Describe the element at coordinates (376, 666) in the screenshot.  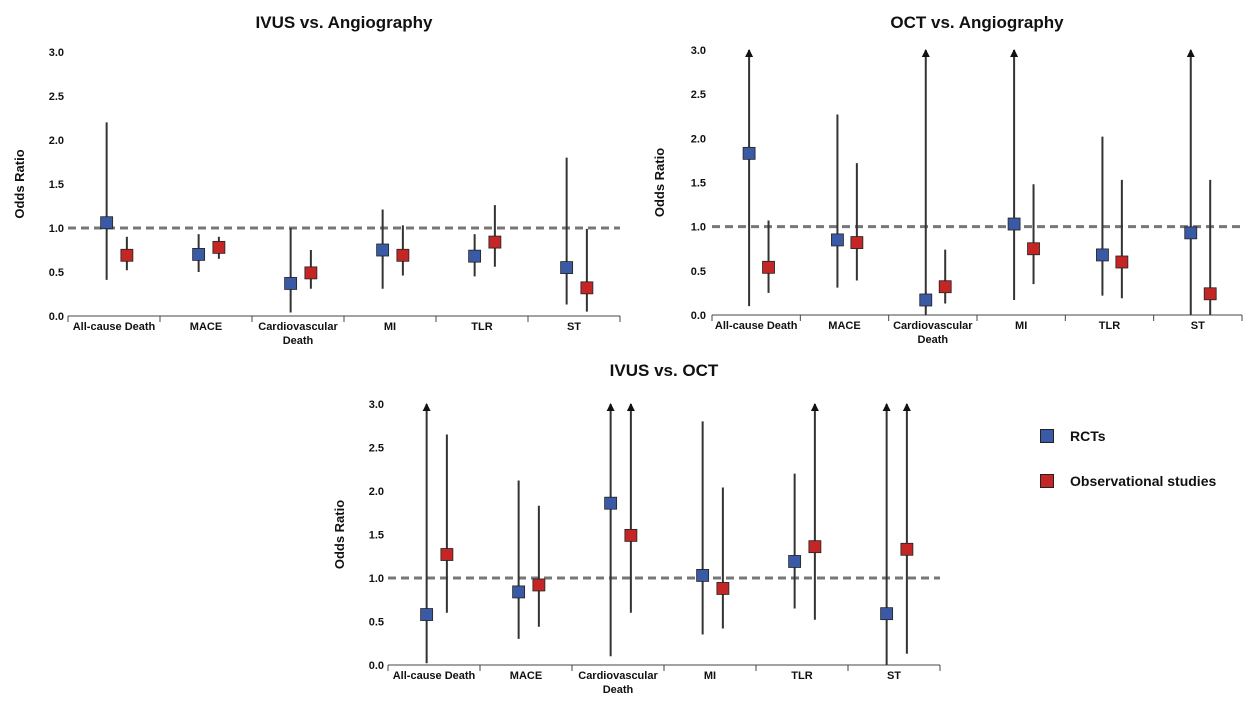
I see `panel3-ytick-label: 0.0` at that location.